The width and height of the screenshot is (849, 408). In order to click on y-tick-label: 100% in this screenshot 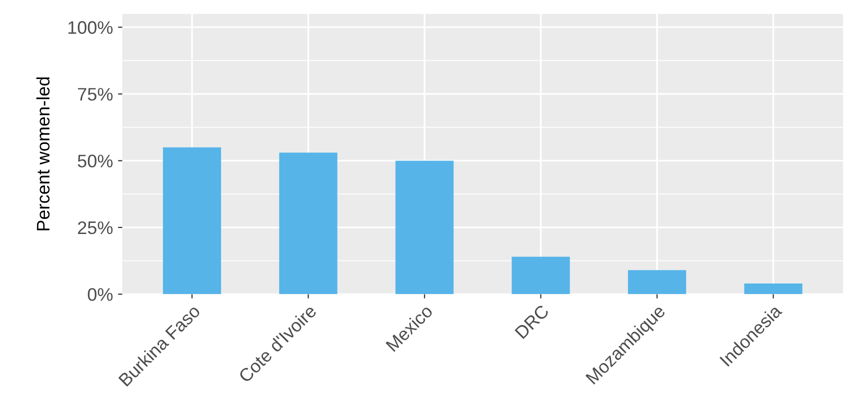, I will do `click(90, 27)`.